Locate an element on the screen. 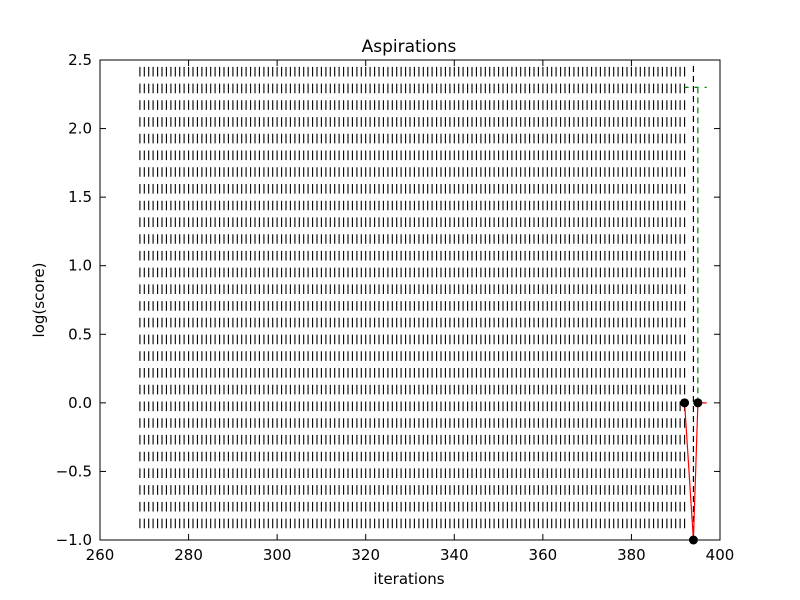  markers is located at coordinates (691, 471).